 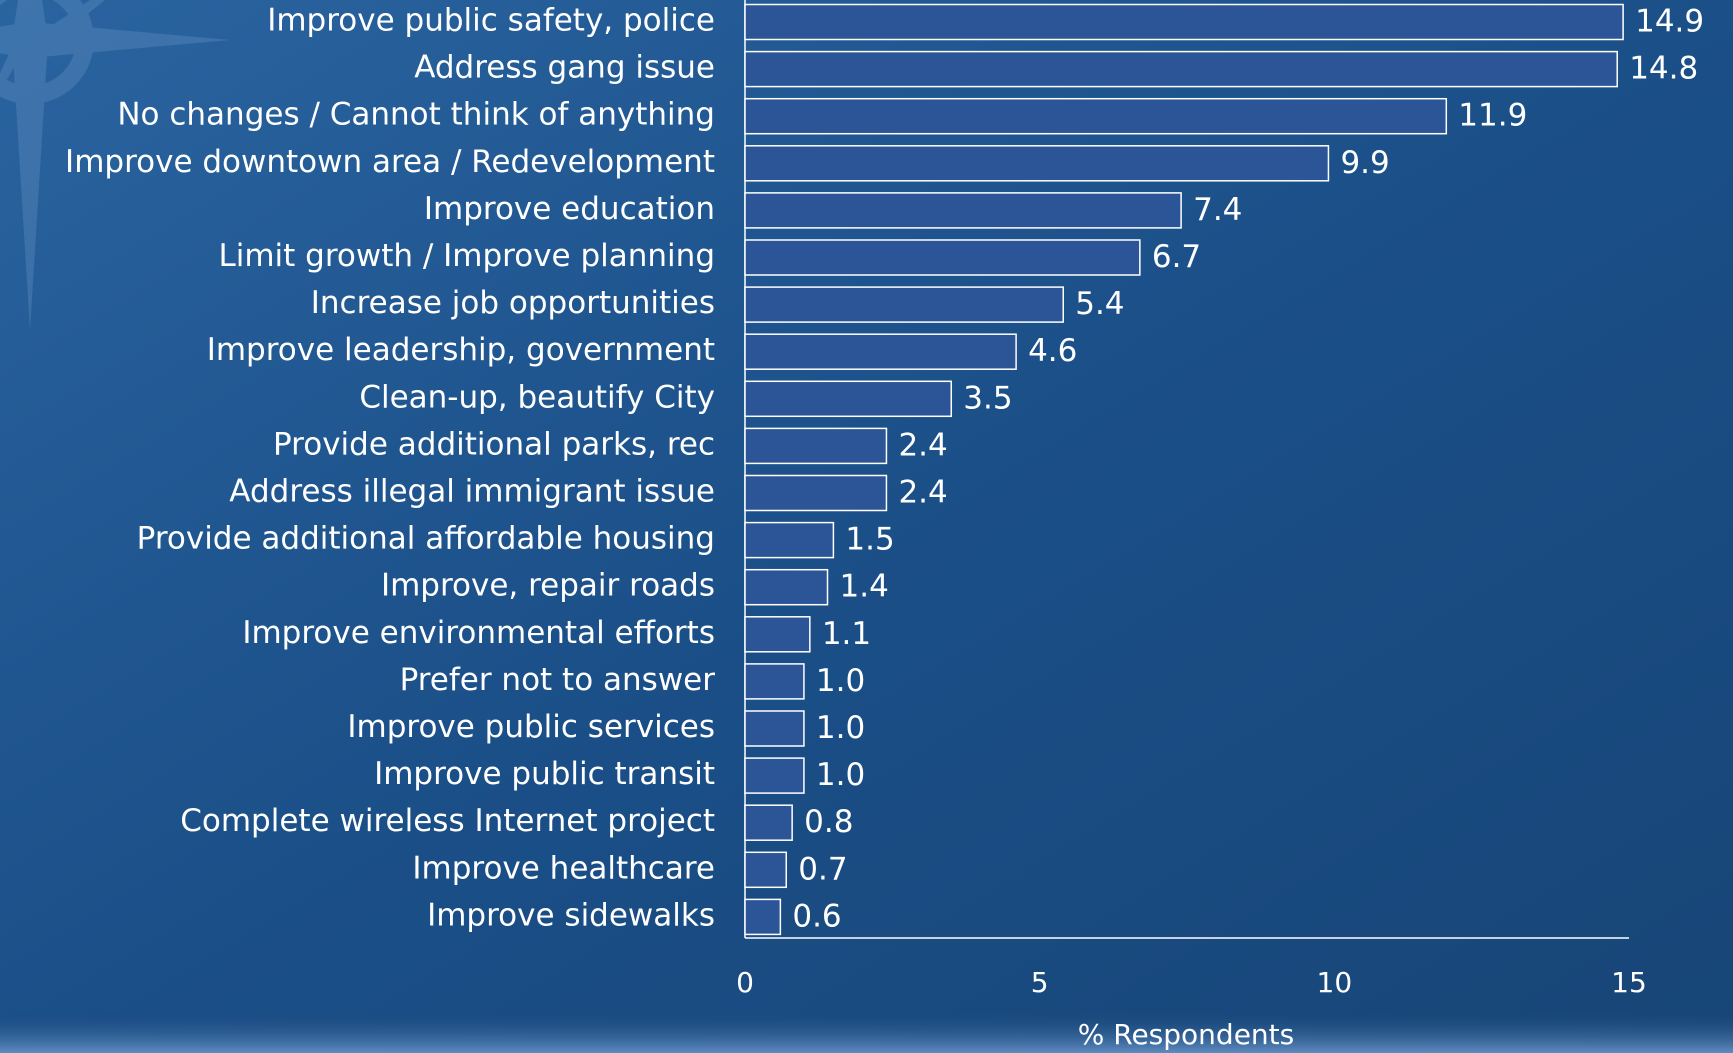 What do you see at coordinates (569, 209) in the screenshot?
I see `y-tick-label: Improve education` at bounding box center [569, 209].